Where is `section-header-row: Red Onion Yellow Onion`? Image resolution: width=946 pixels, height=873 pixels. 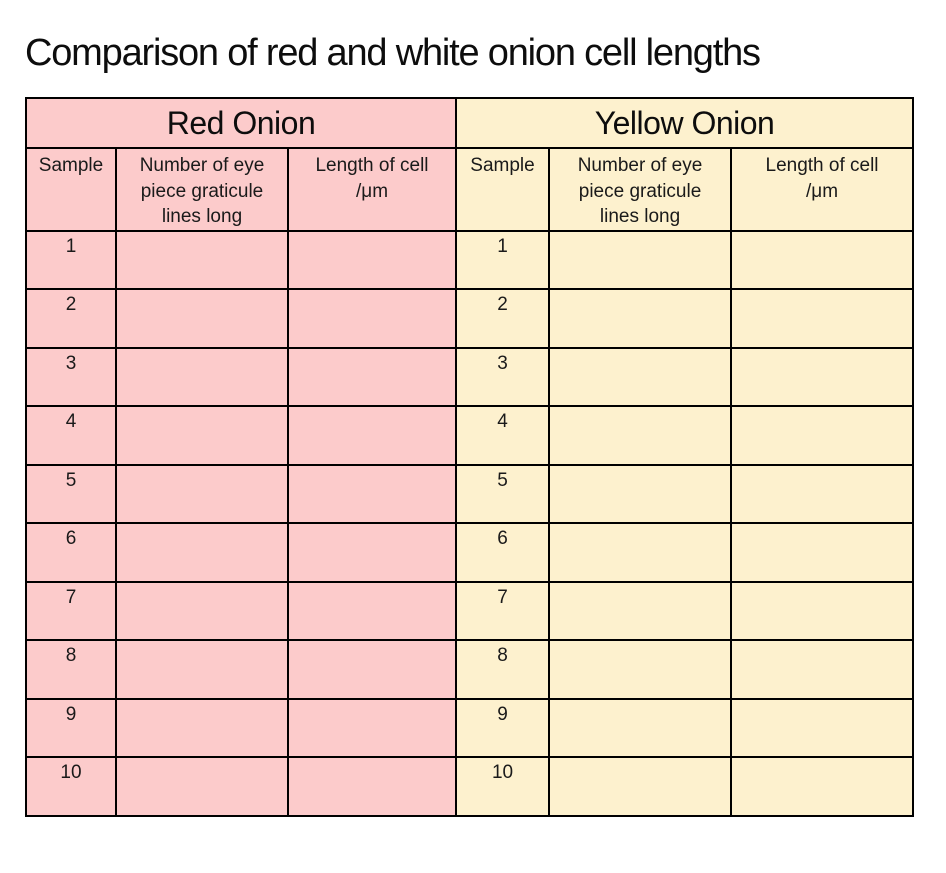
section-header-row: Red Onion Yellow Onion is located at coordinates (469, 123).